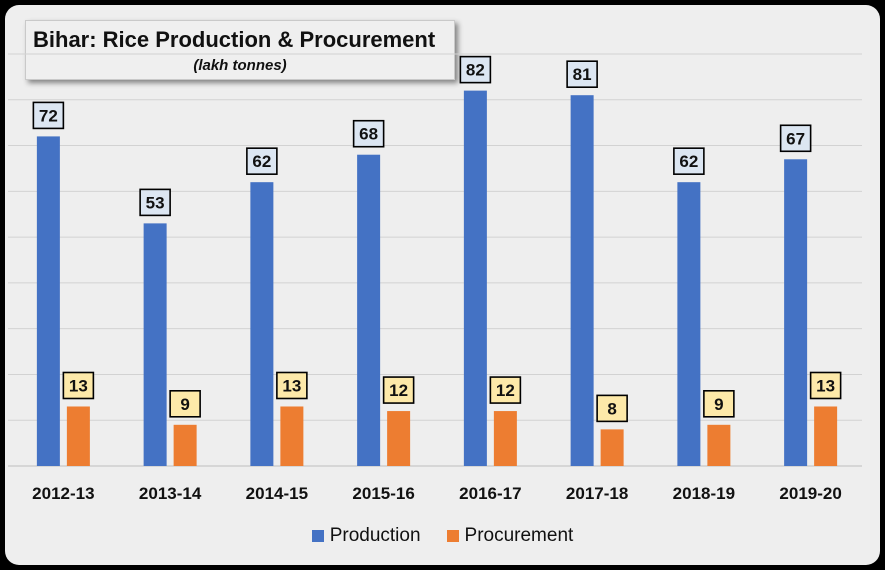 Image resolution: width=885 pixels, height=570 pixels. I want to click on data-label-production: 81, so click(582, 74).